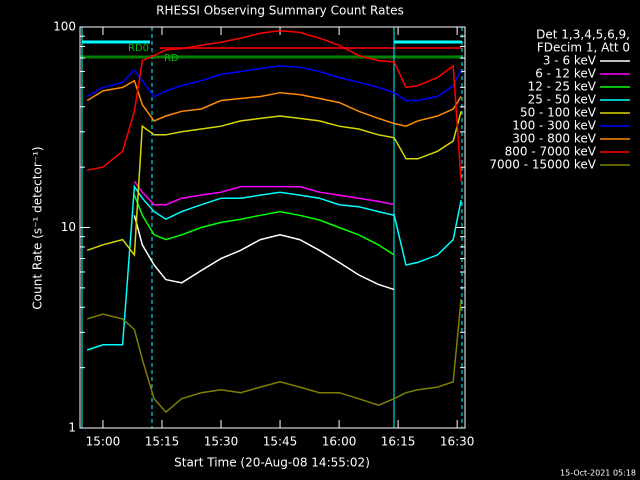 This screenshot has height=480, width=640. I want to click on legend-label: 300 - 800 keV, so click(554, 139).